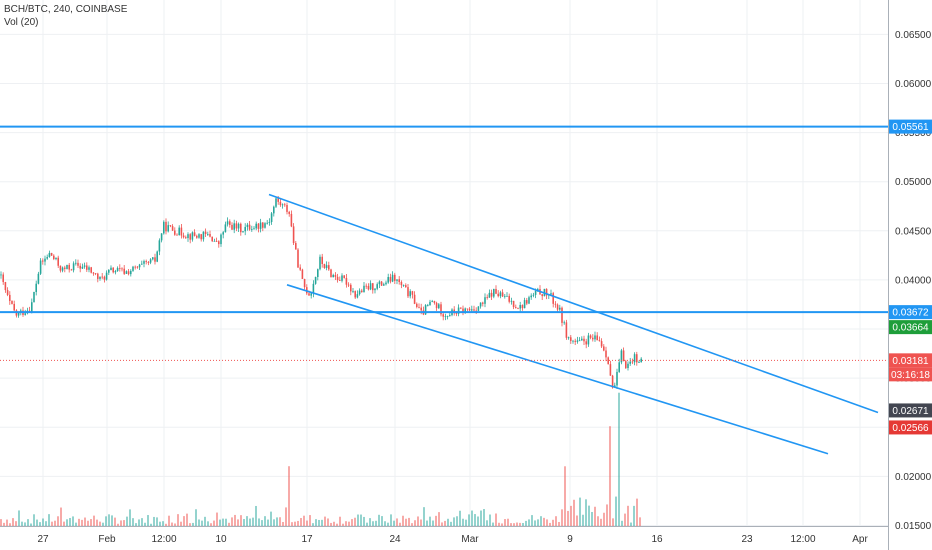 The height and width of the screenshot is (550, 932). I want to click on volume-legend: Vol (20), so click(21, 22).